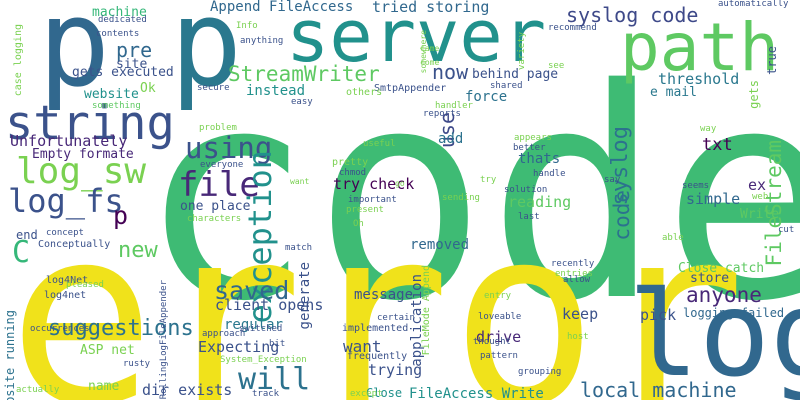 Image resolution: width=800 pixels, height=400 pixels. I want to click on cloud-word: implemented, so click(375, 328).